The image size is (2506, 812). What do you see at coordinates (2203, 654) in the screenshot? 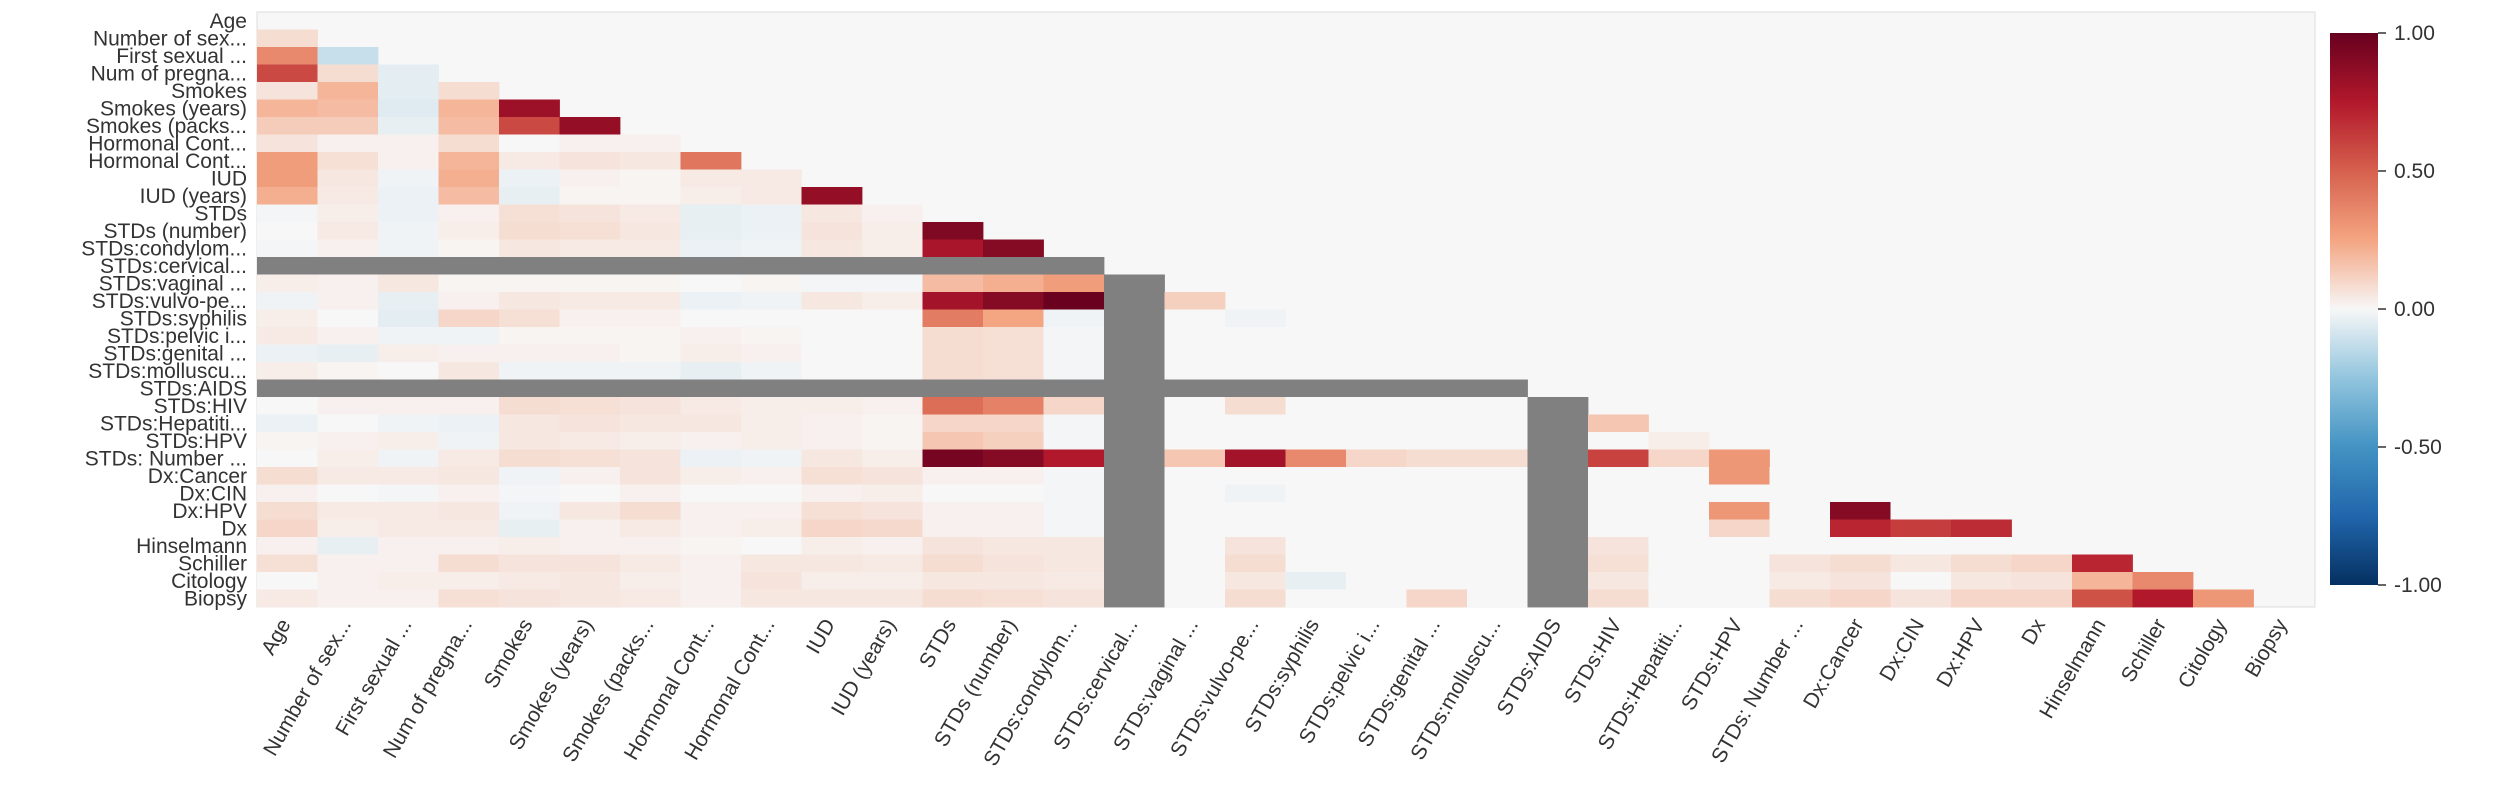
I see `column-label: Citology` at bounding box center [2203, 654].